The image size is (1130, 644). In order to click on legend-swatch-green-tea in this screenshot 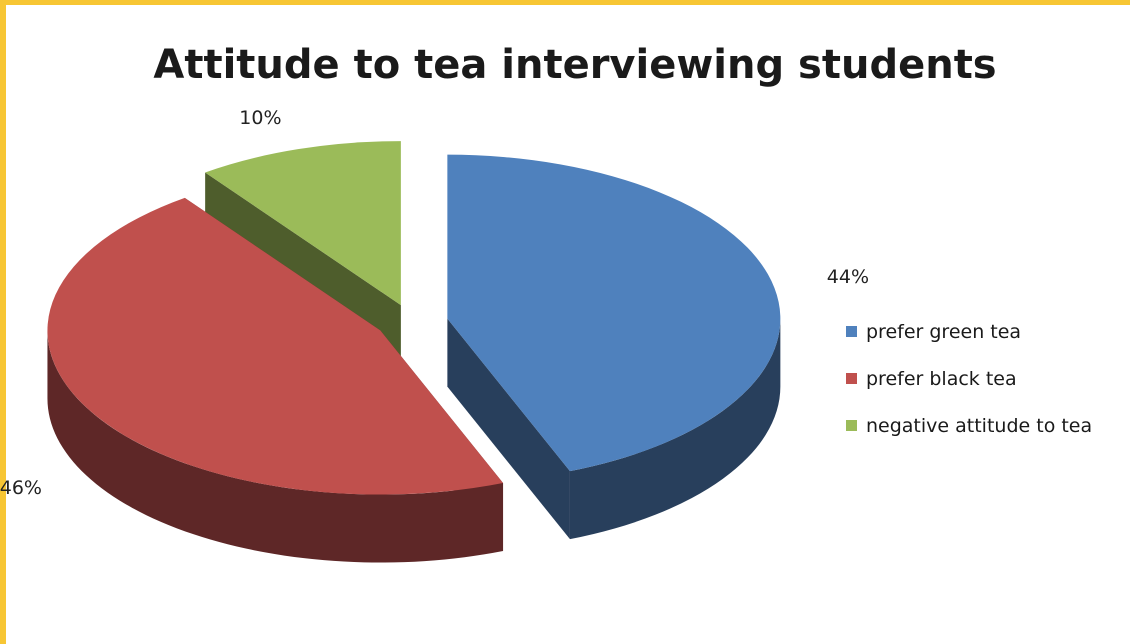, I will do `click(851, 331)`.